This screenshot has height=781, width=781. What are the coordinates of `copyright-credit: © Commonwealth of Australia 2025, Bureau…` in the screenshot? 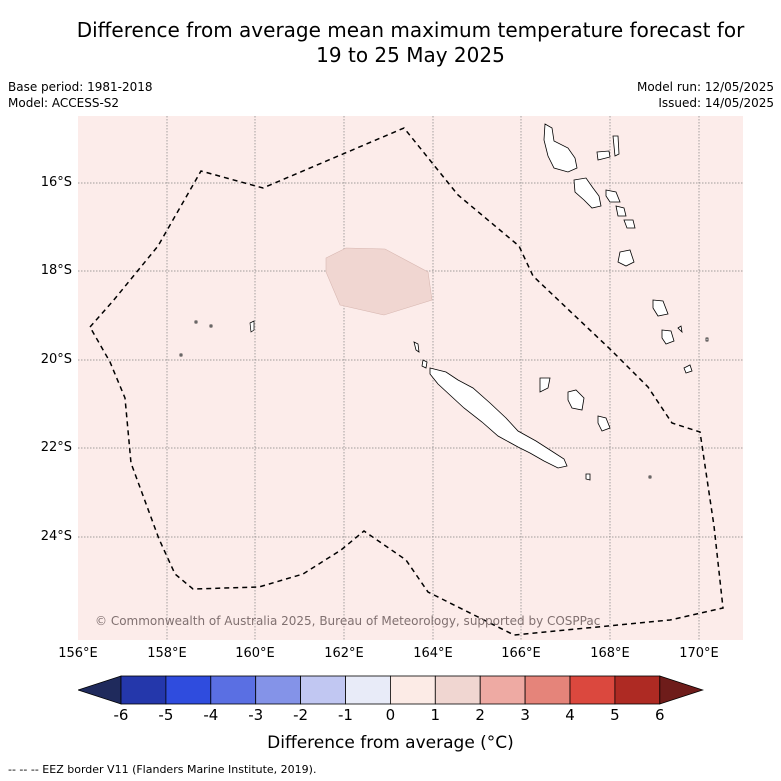 It's located at (348, 621).